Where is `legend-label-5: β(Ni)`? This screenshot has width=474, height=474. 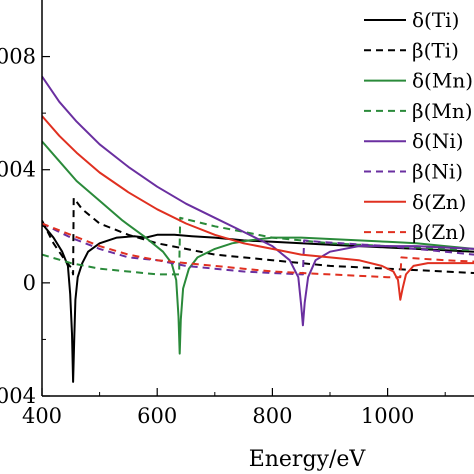
legend-label-5: β(Ni) is located at coordinates (437, 172).